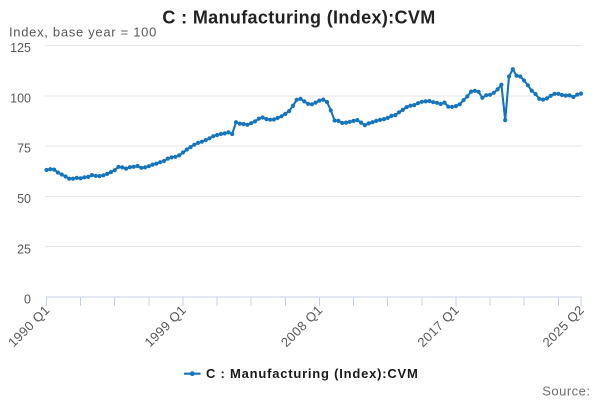 This screenshot has height=400, width=600. Describe the element at coordinates (566, 391) in the screenshot. I see `svg-text: Source:` at that location.